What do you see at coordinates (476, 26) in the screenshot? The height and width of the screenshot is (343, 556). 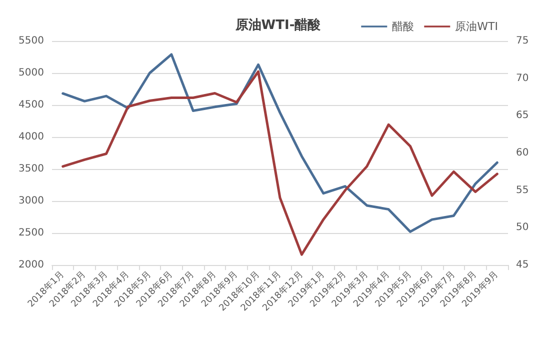 I see `legend-label: 原油WTI` at bounding box center [476, 26].